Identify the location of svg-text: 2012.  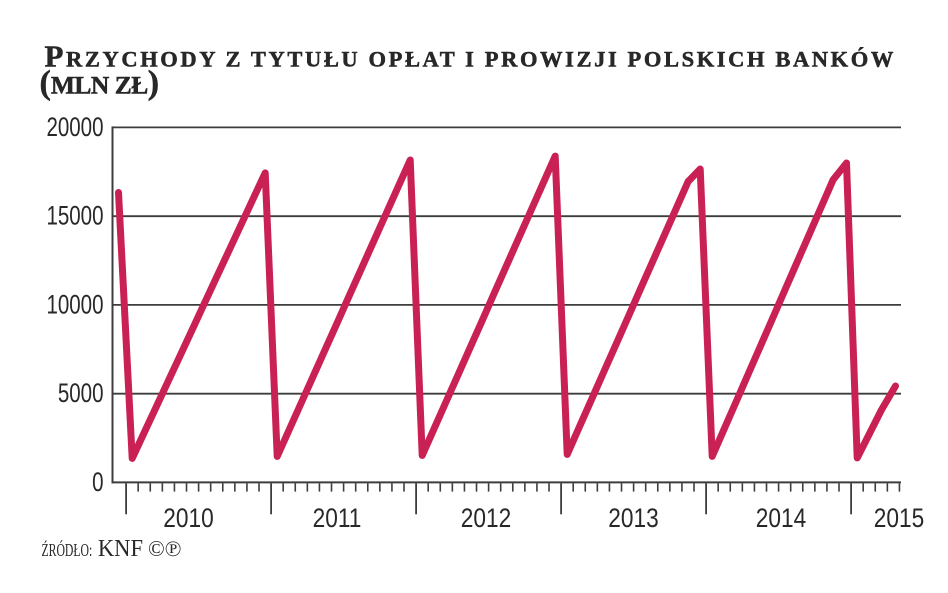
(486, 518).